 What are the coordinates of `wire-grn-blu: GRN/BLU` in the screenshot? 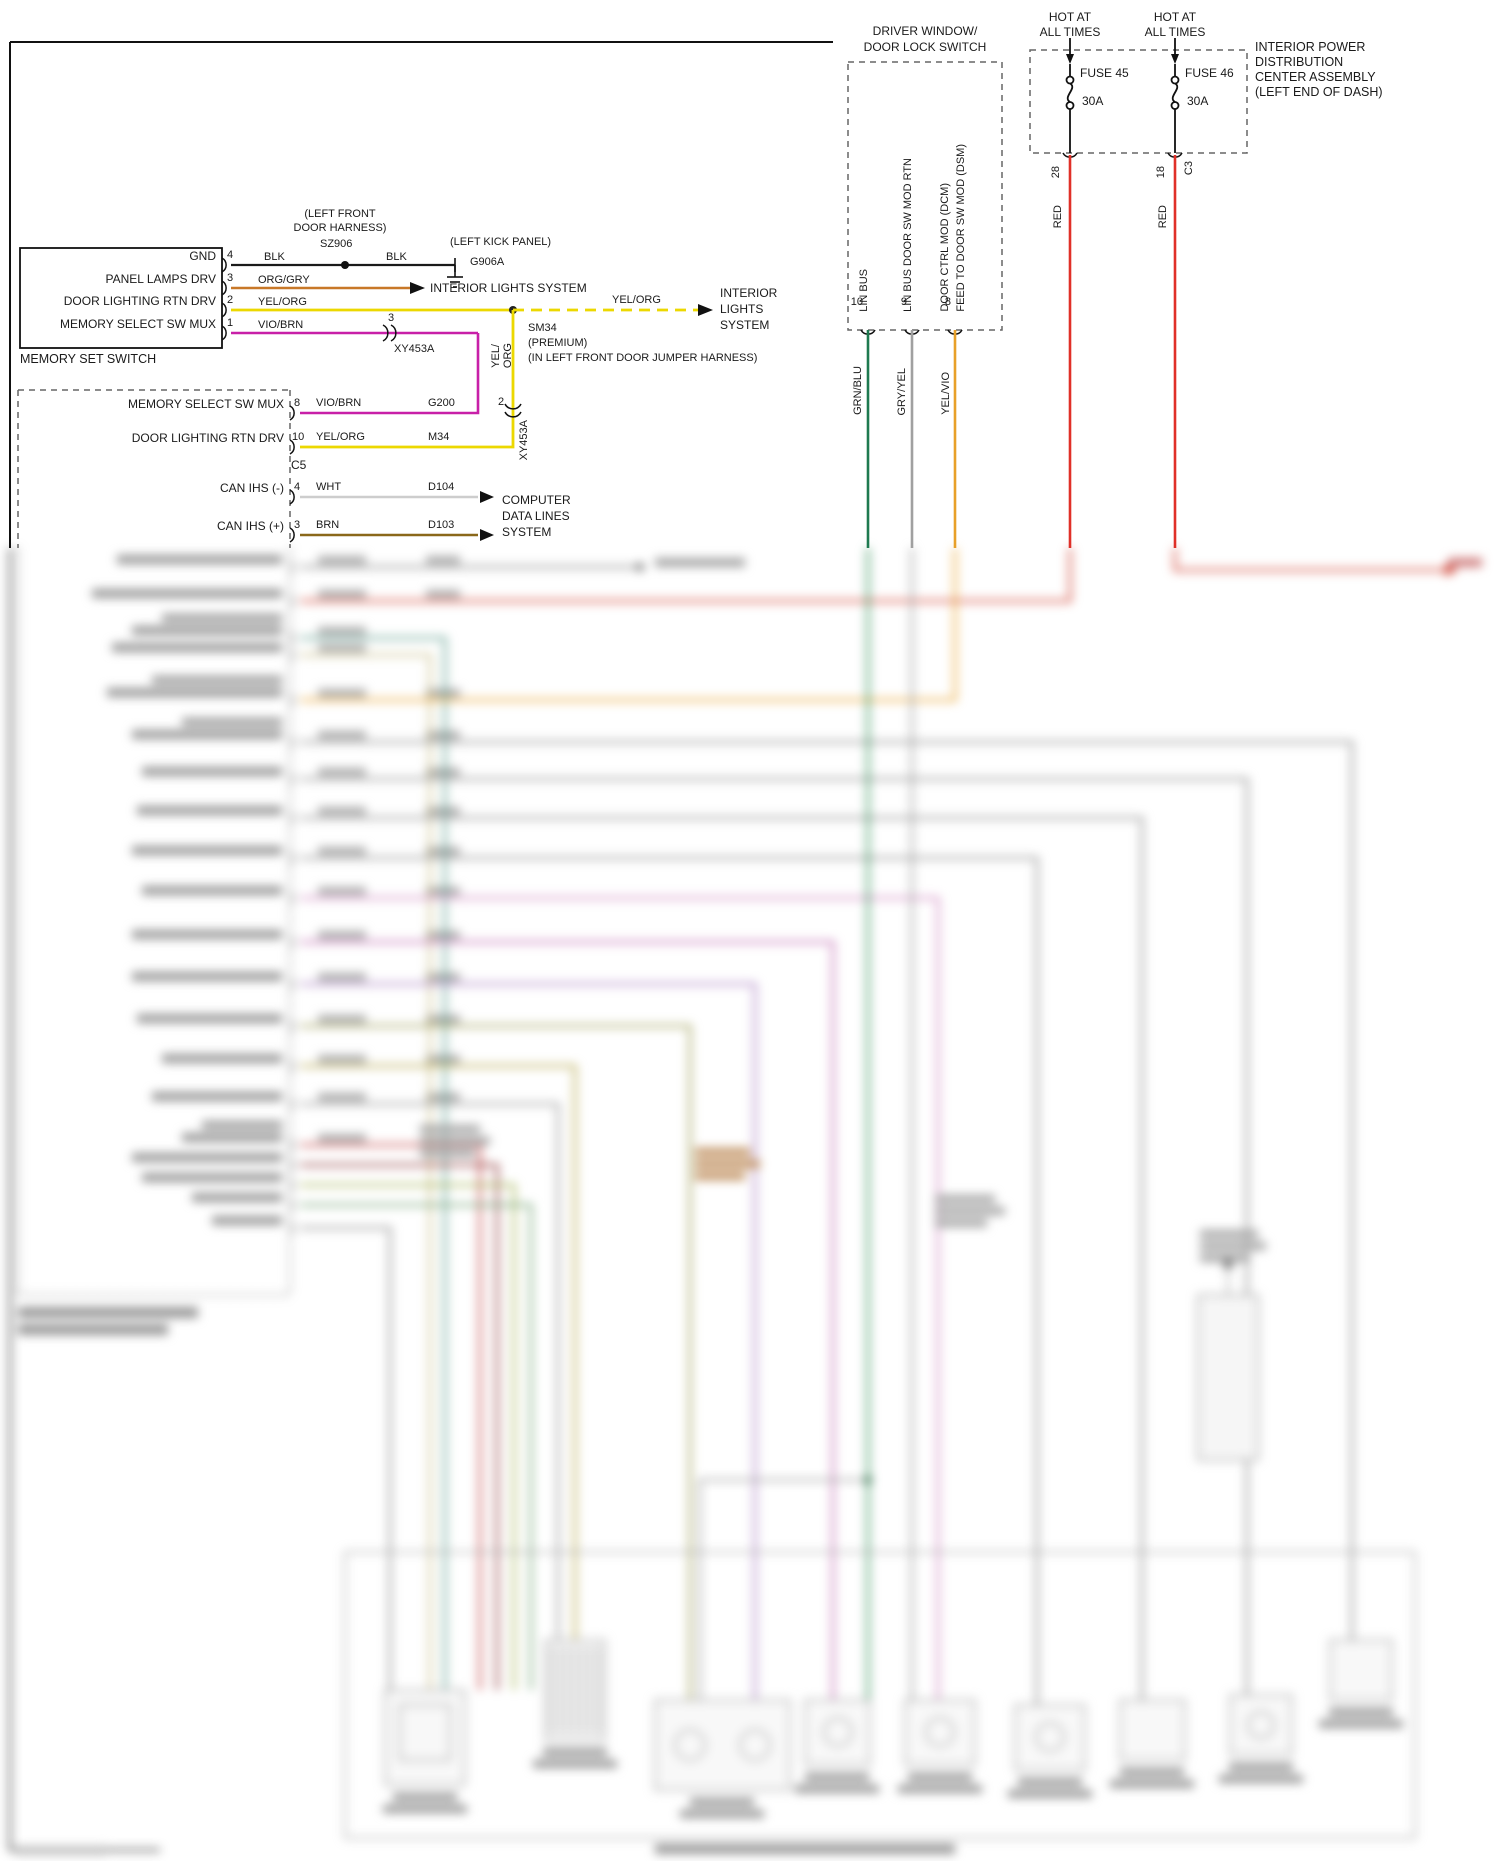 It's located at (858, 390).